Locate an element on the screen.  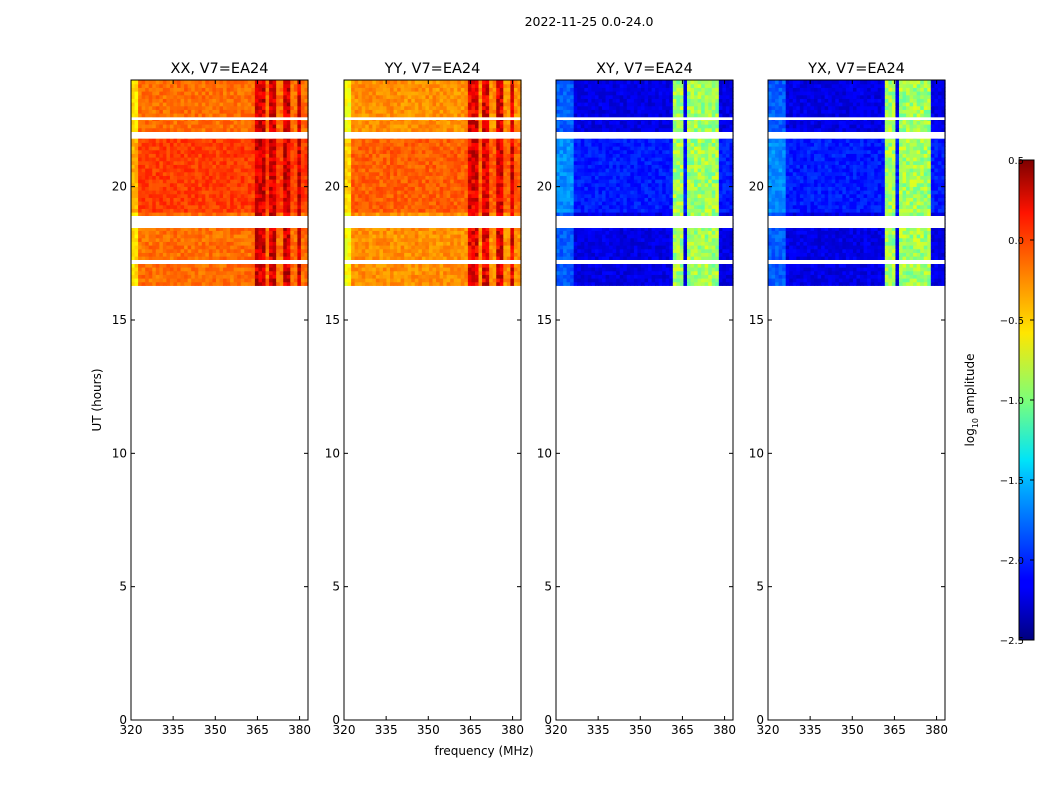
x-axis-label: frequency (MHz) is located at coordinates (483, 751).